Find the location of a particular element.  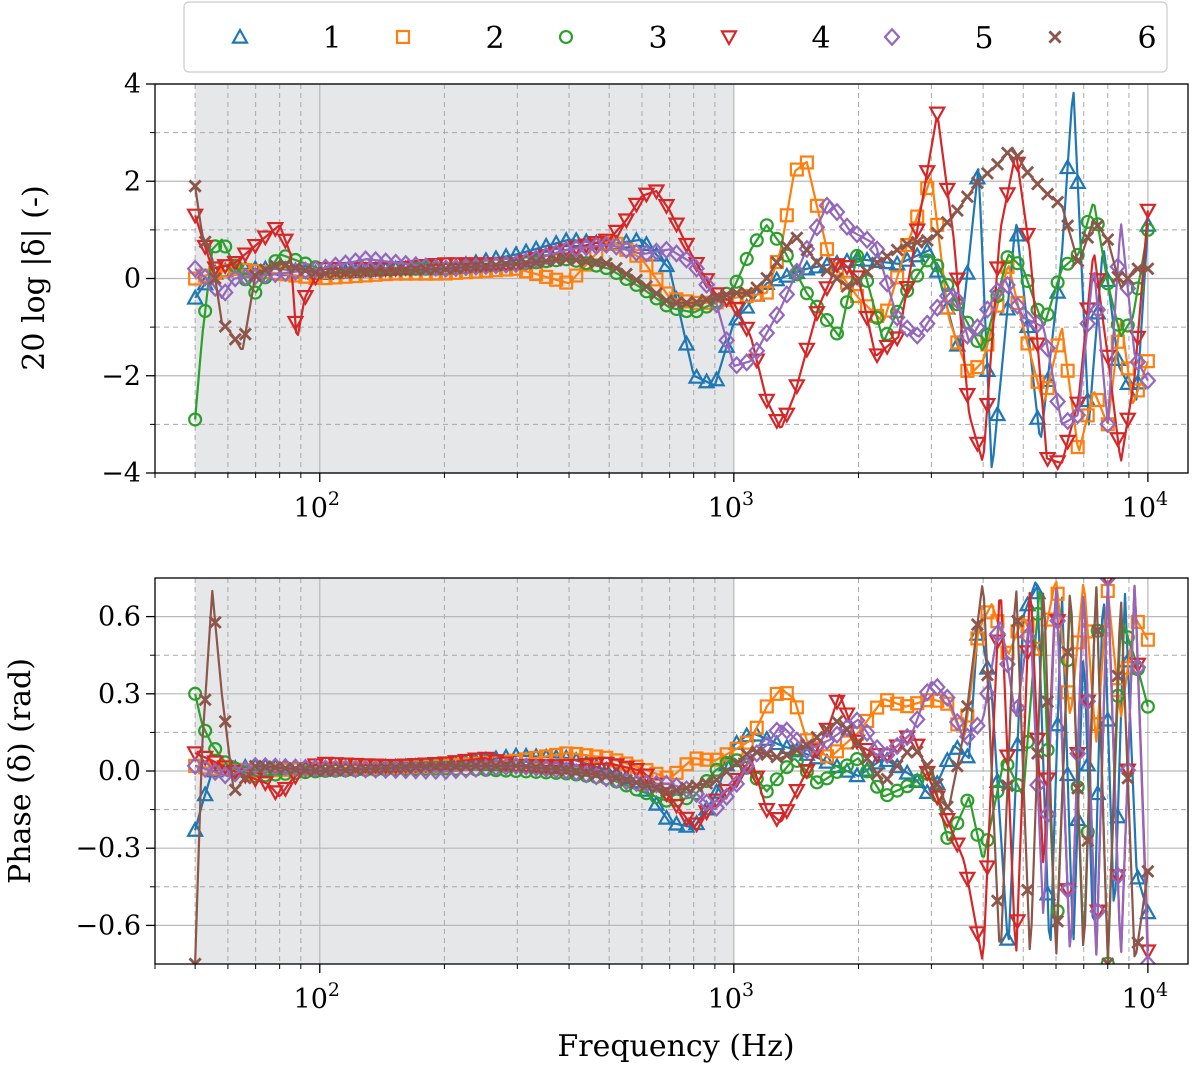

legend-label-1: 1 is located at coordinates (331, 38).